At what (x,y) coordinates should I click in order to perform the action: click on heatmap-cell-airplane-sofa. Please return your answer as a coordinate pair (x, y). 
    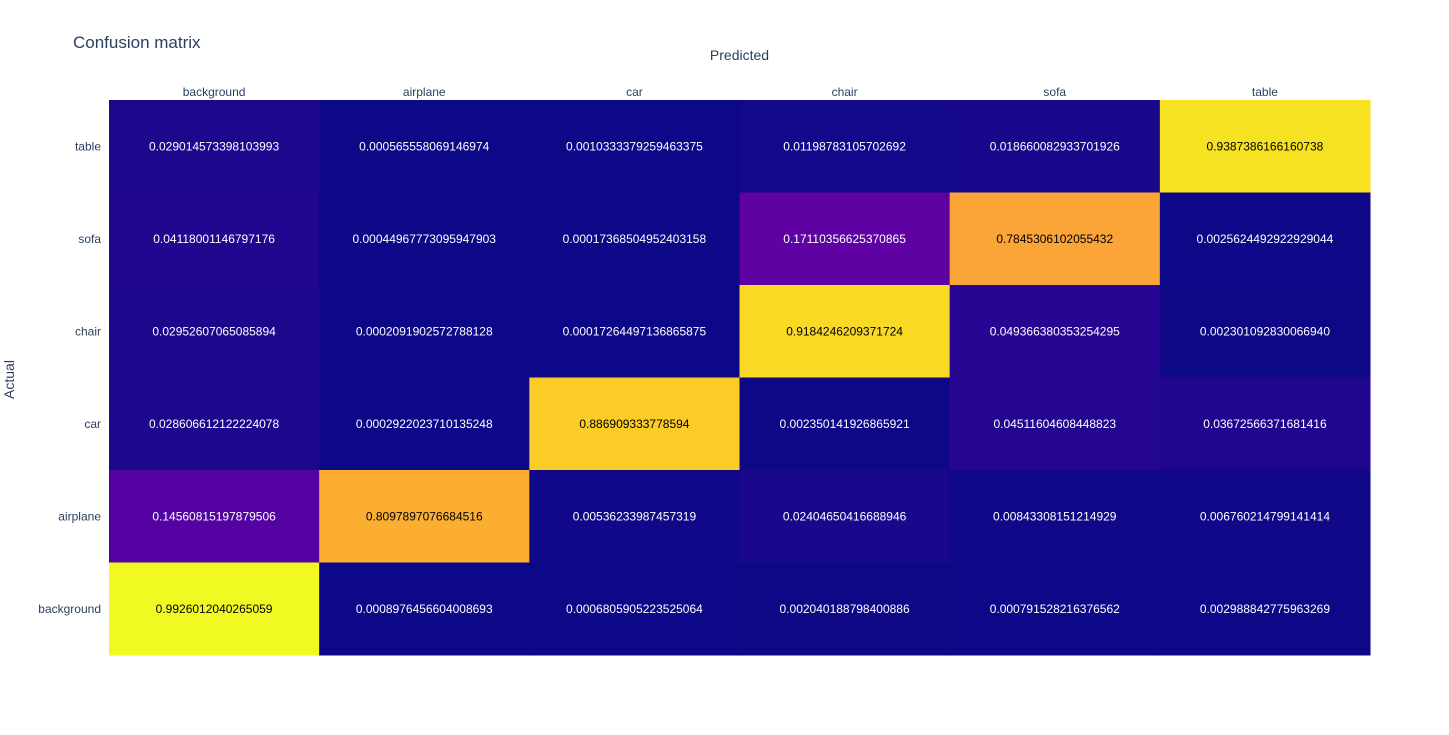
    Looking at the image, I should click on (1055, 516).